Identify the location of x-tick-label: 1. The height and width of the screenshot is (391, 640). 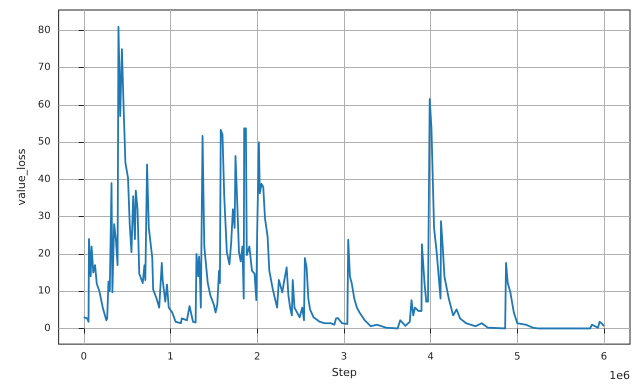
(170, 357).